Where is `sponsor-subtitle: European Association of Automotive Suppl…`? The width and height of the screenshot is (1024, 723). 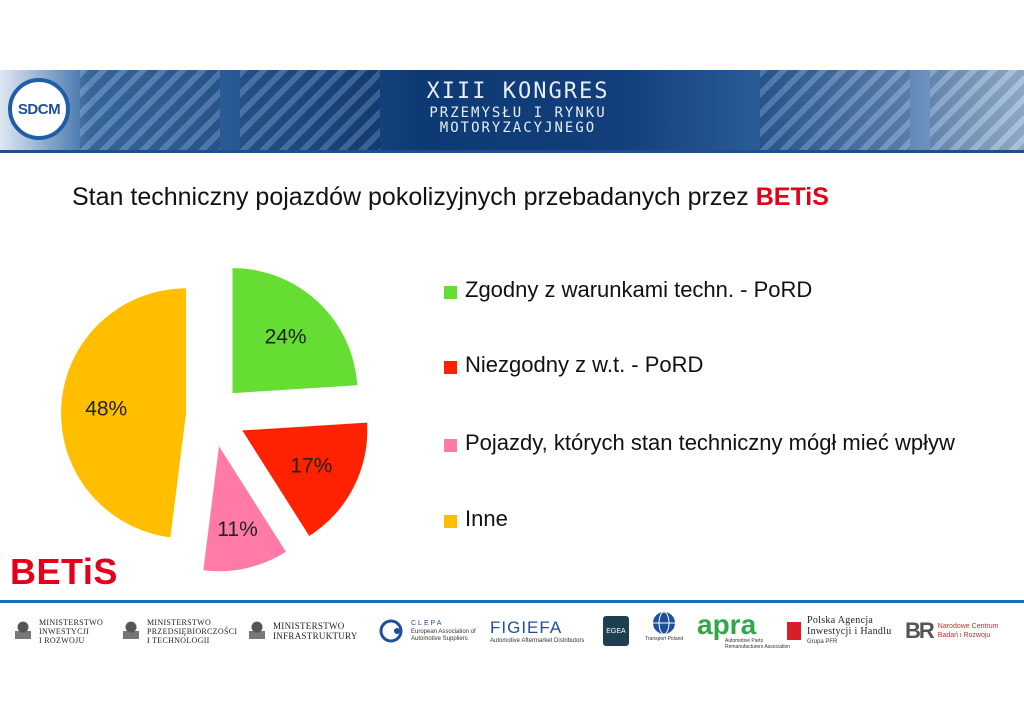
sponsor-subtitle: European Association of Automotive Suppl… is located at coordinates (443, 635).